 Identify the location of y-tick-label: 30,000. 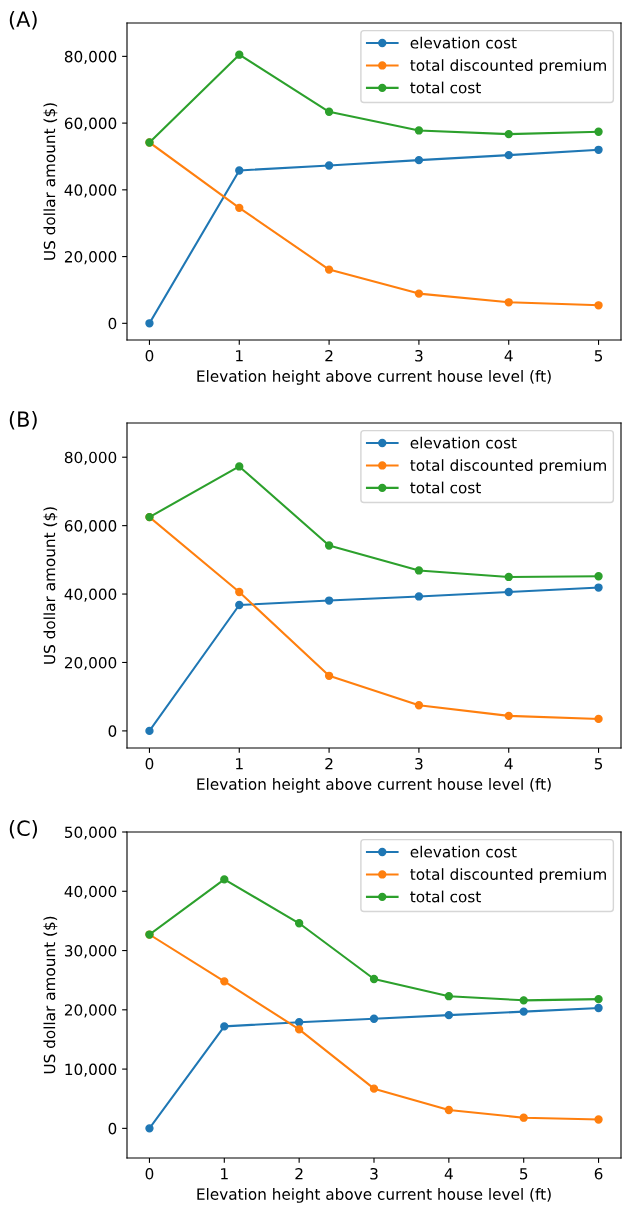
(90, 952).